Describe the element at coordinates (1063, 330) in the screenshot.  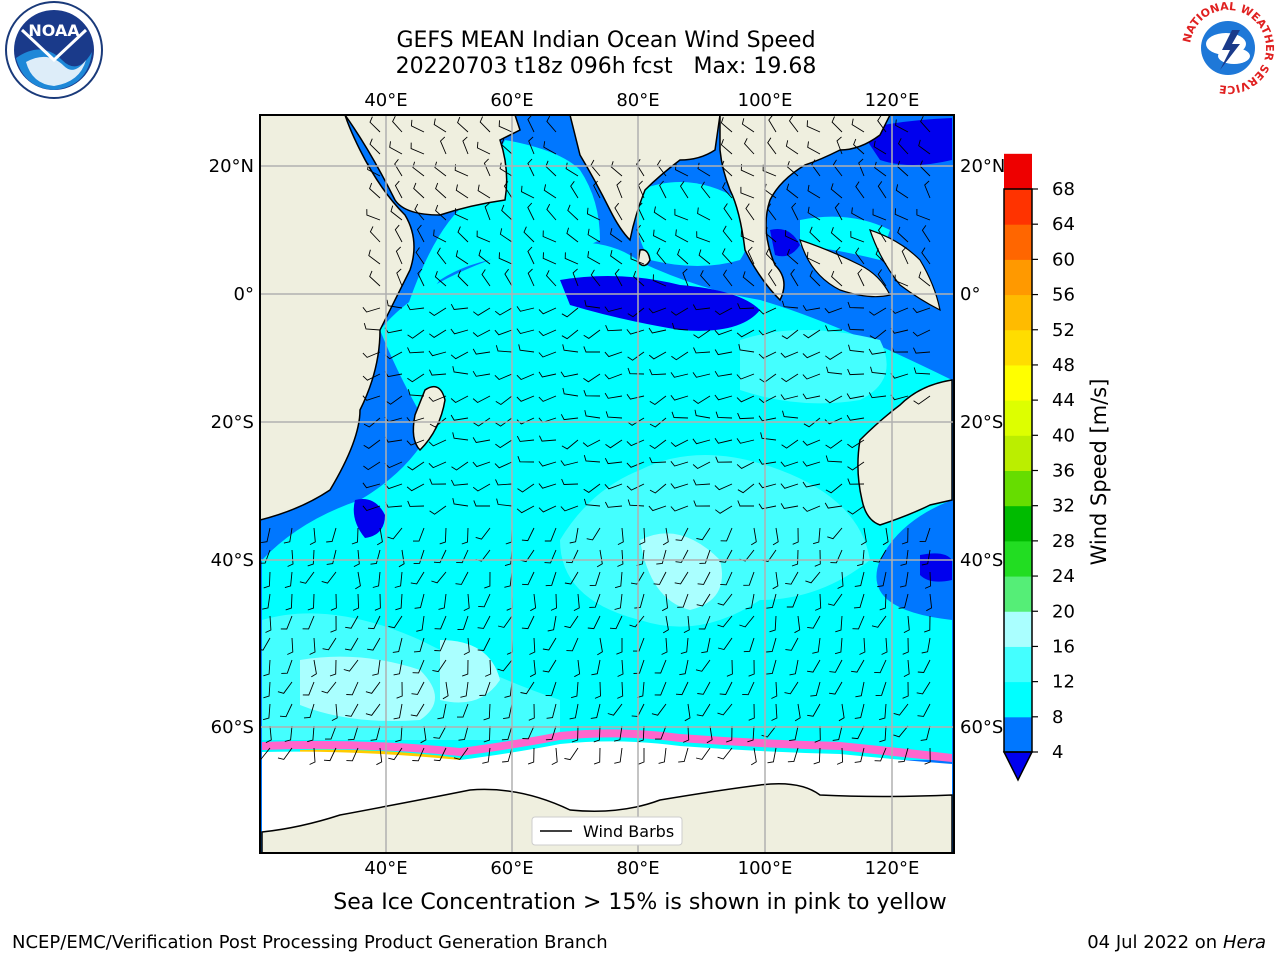
I see `colorbar-tick-label: 52` at that location.